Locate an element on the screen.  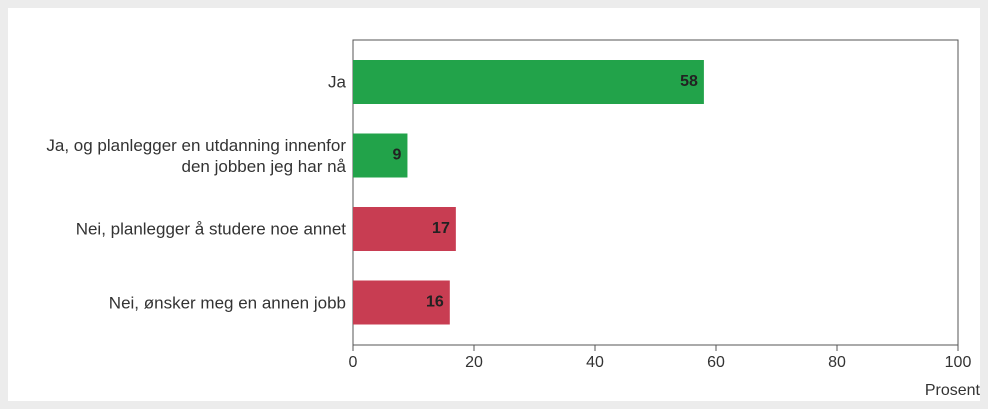
value-label: 58 is located at coordinates (689, 81).